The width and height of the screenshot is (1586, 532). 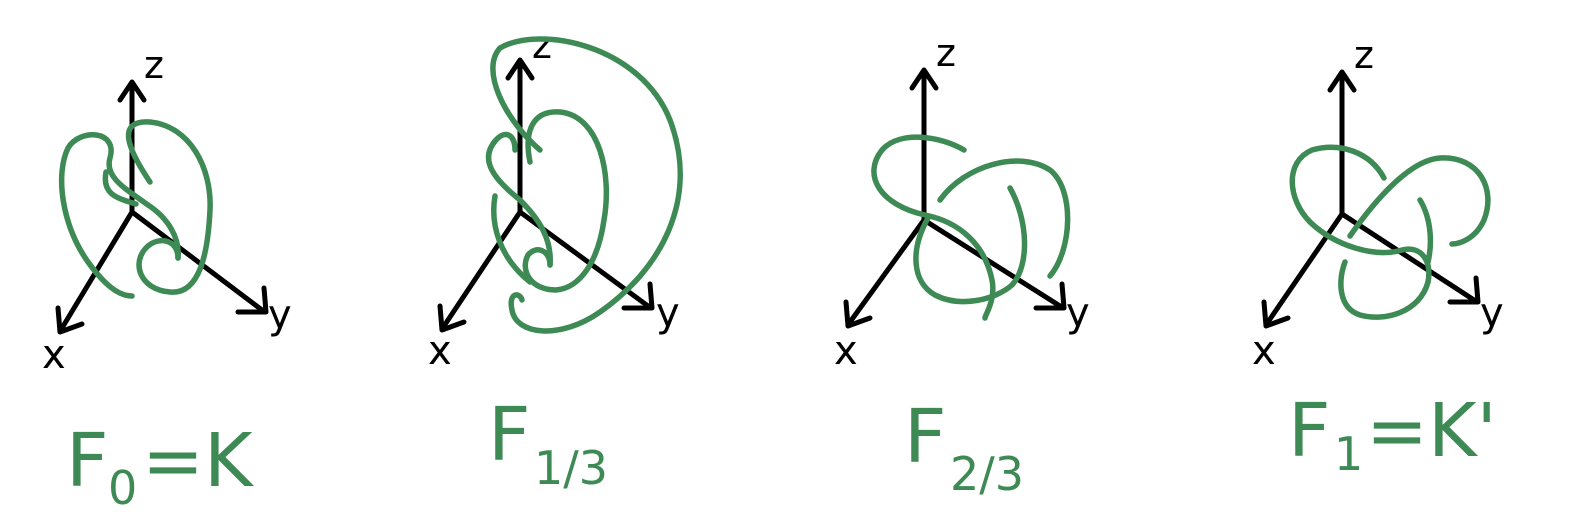 I want to click on axes-f1: z x y, so click(x=1378, y=203).